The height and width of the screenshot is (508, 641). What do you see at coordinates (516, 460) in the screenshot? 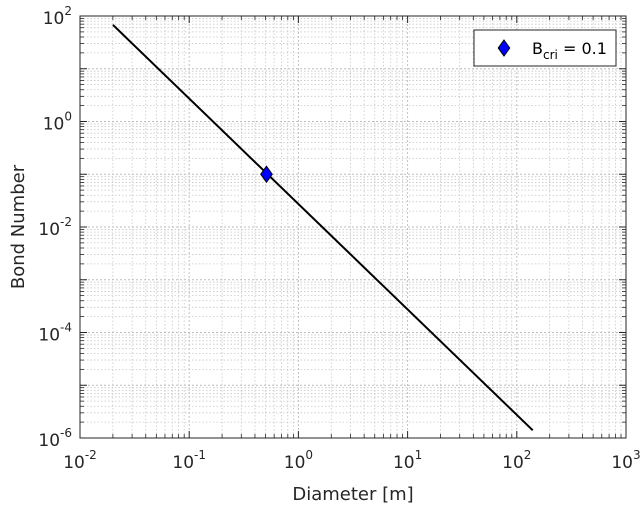
I see `x-tick-label: 10²` at bounding box center [516, 460].